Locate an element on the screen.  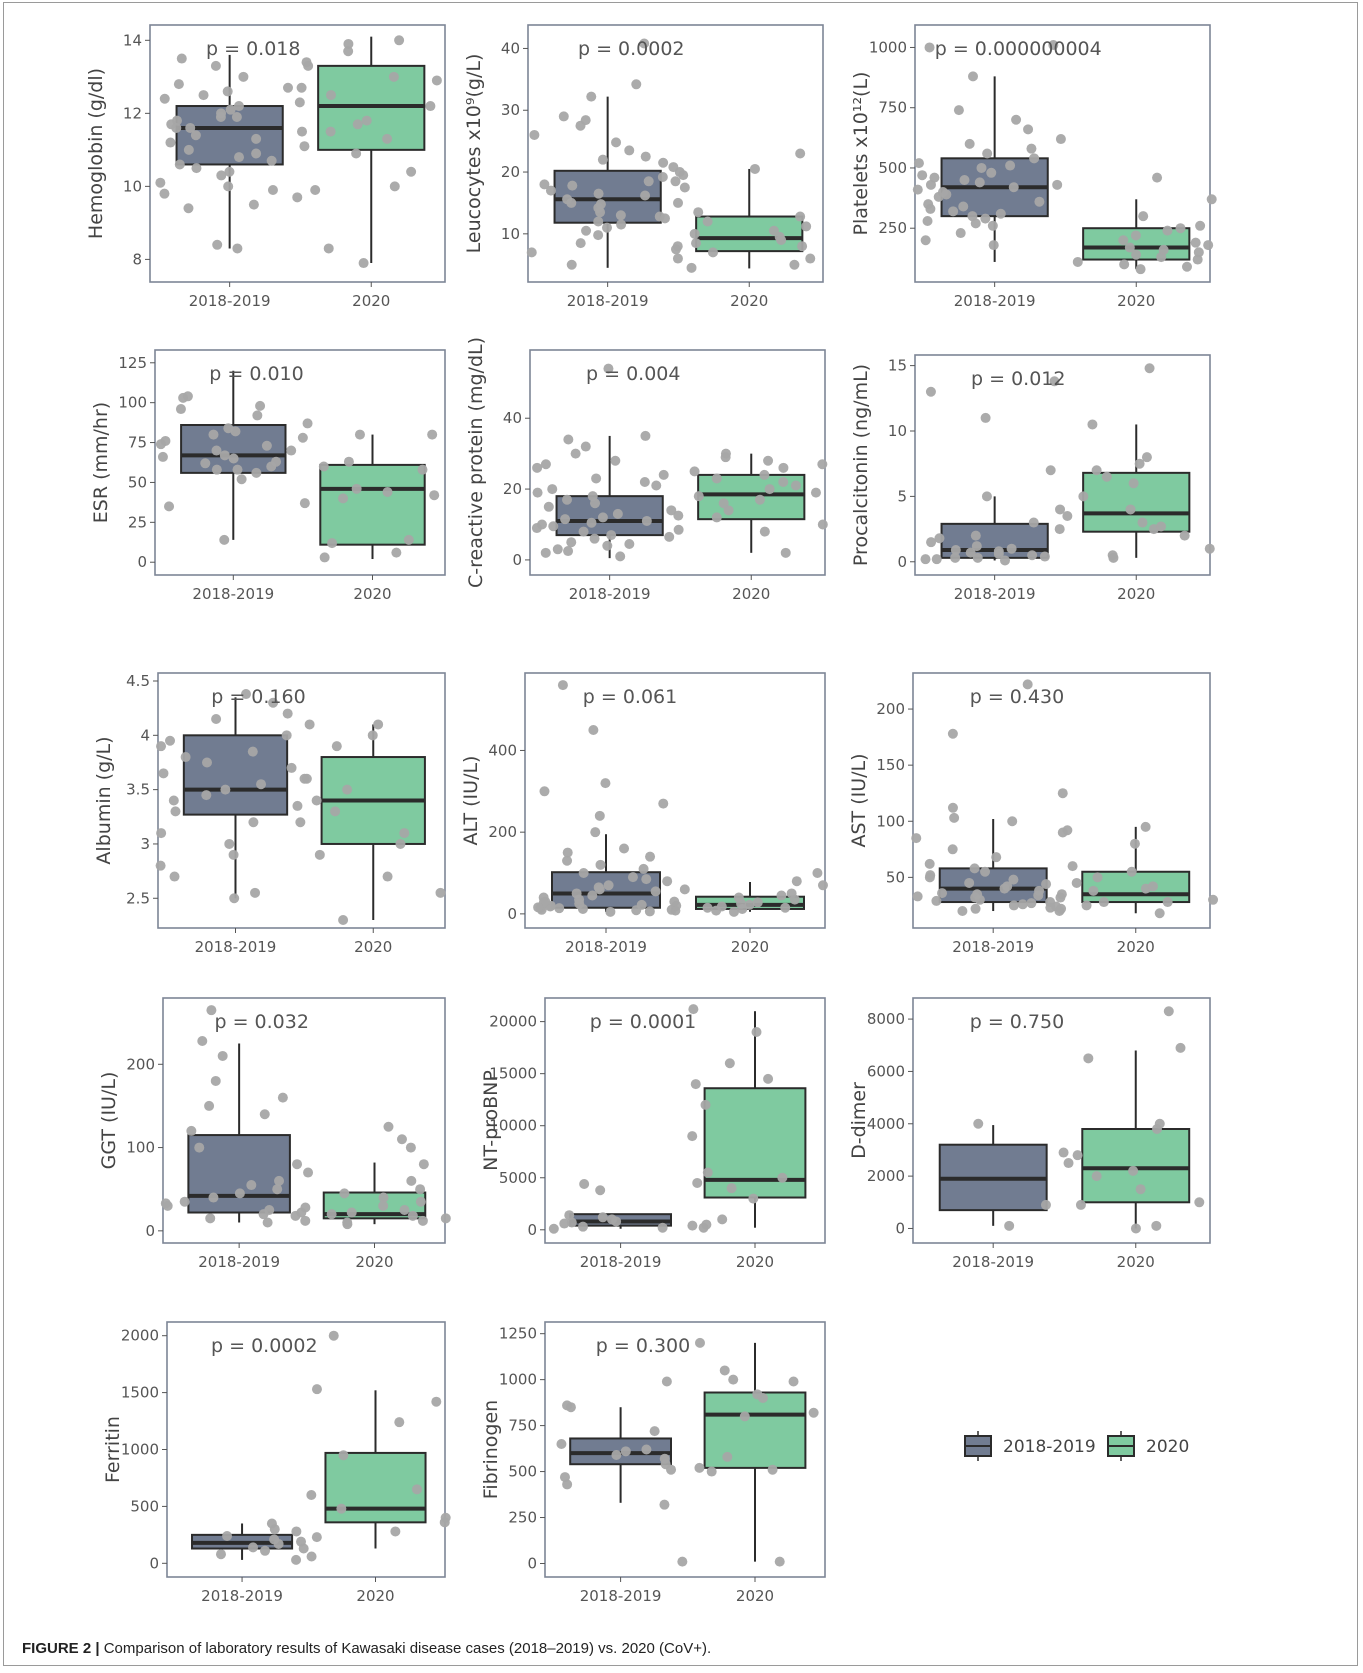
y-axis-label: Platelets x10¹²(L) is located at coordinates (861, 154).